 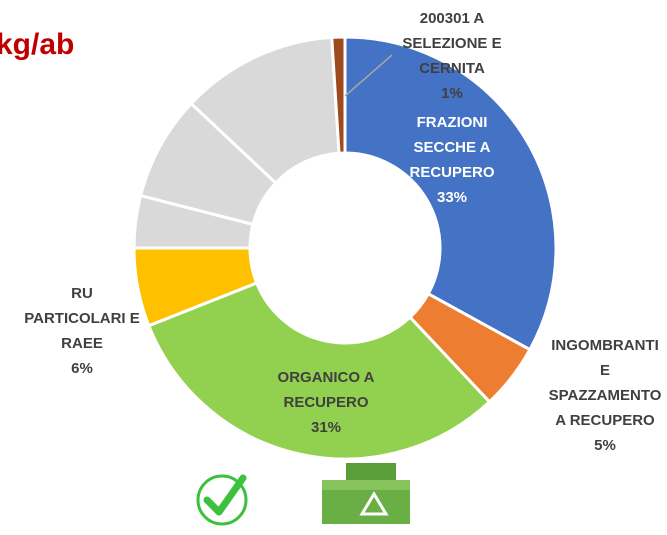 What do you see at coordinates (326, 390) in the screenshot?
I see `slice-name: ORGANICO A RECUPERO` at bounding box center [326, 390].